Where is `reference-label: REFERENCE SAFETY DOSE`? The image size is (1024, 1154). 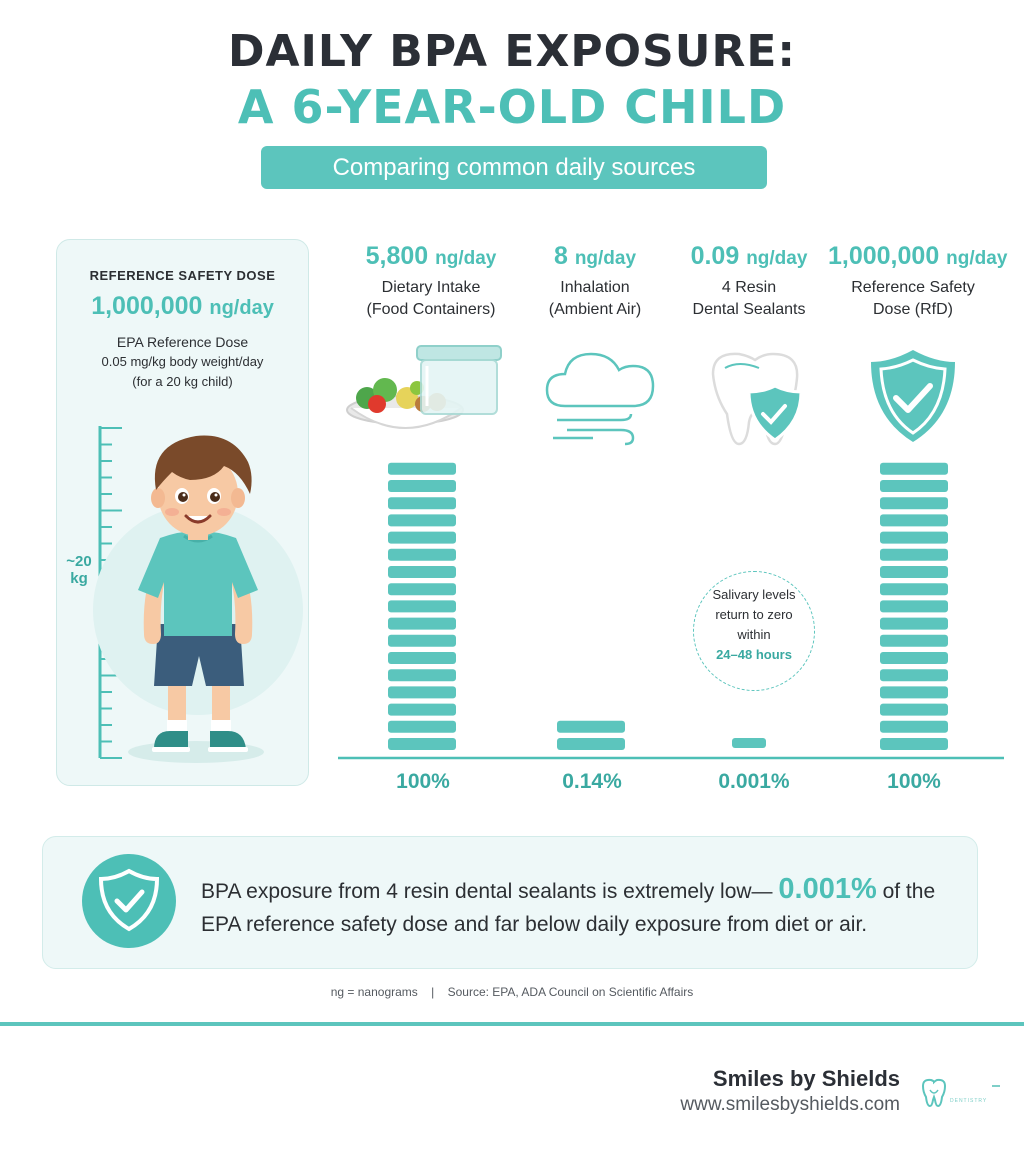
reference-label: REFERENCE SAFETY DOSE is located at coordinates (182, 275).